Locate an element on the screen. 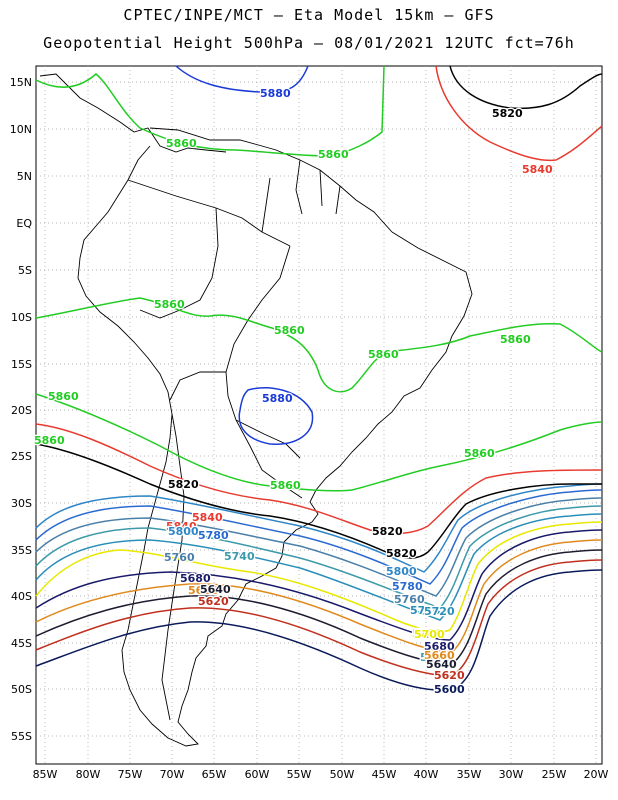 The width and height of the screenshot is (618, 800). lat-tick-label: 10N is located at coordinates (21, 129).